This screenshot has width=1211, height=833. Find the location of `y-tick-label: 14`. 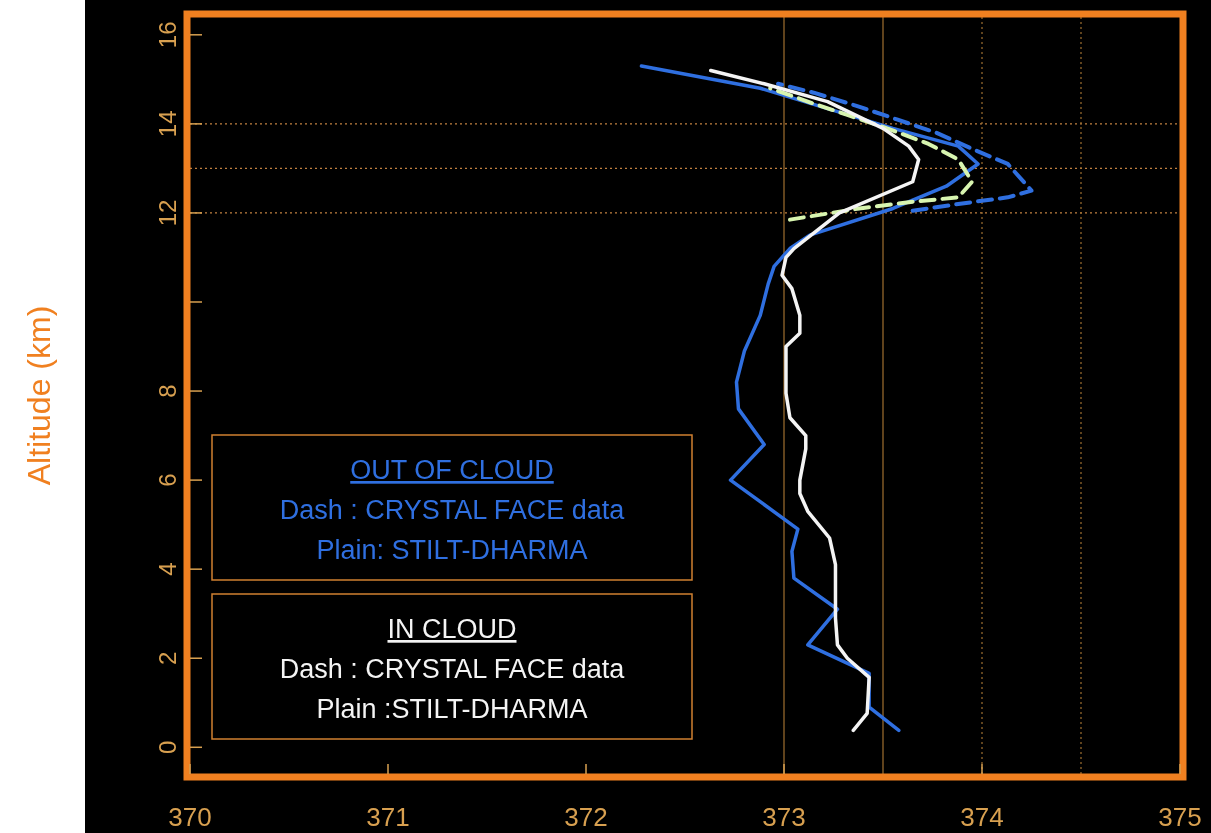

y-tick-label: 14 is located at coordinates (167, 124).